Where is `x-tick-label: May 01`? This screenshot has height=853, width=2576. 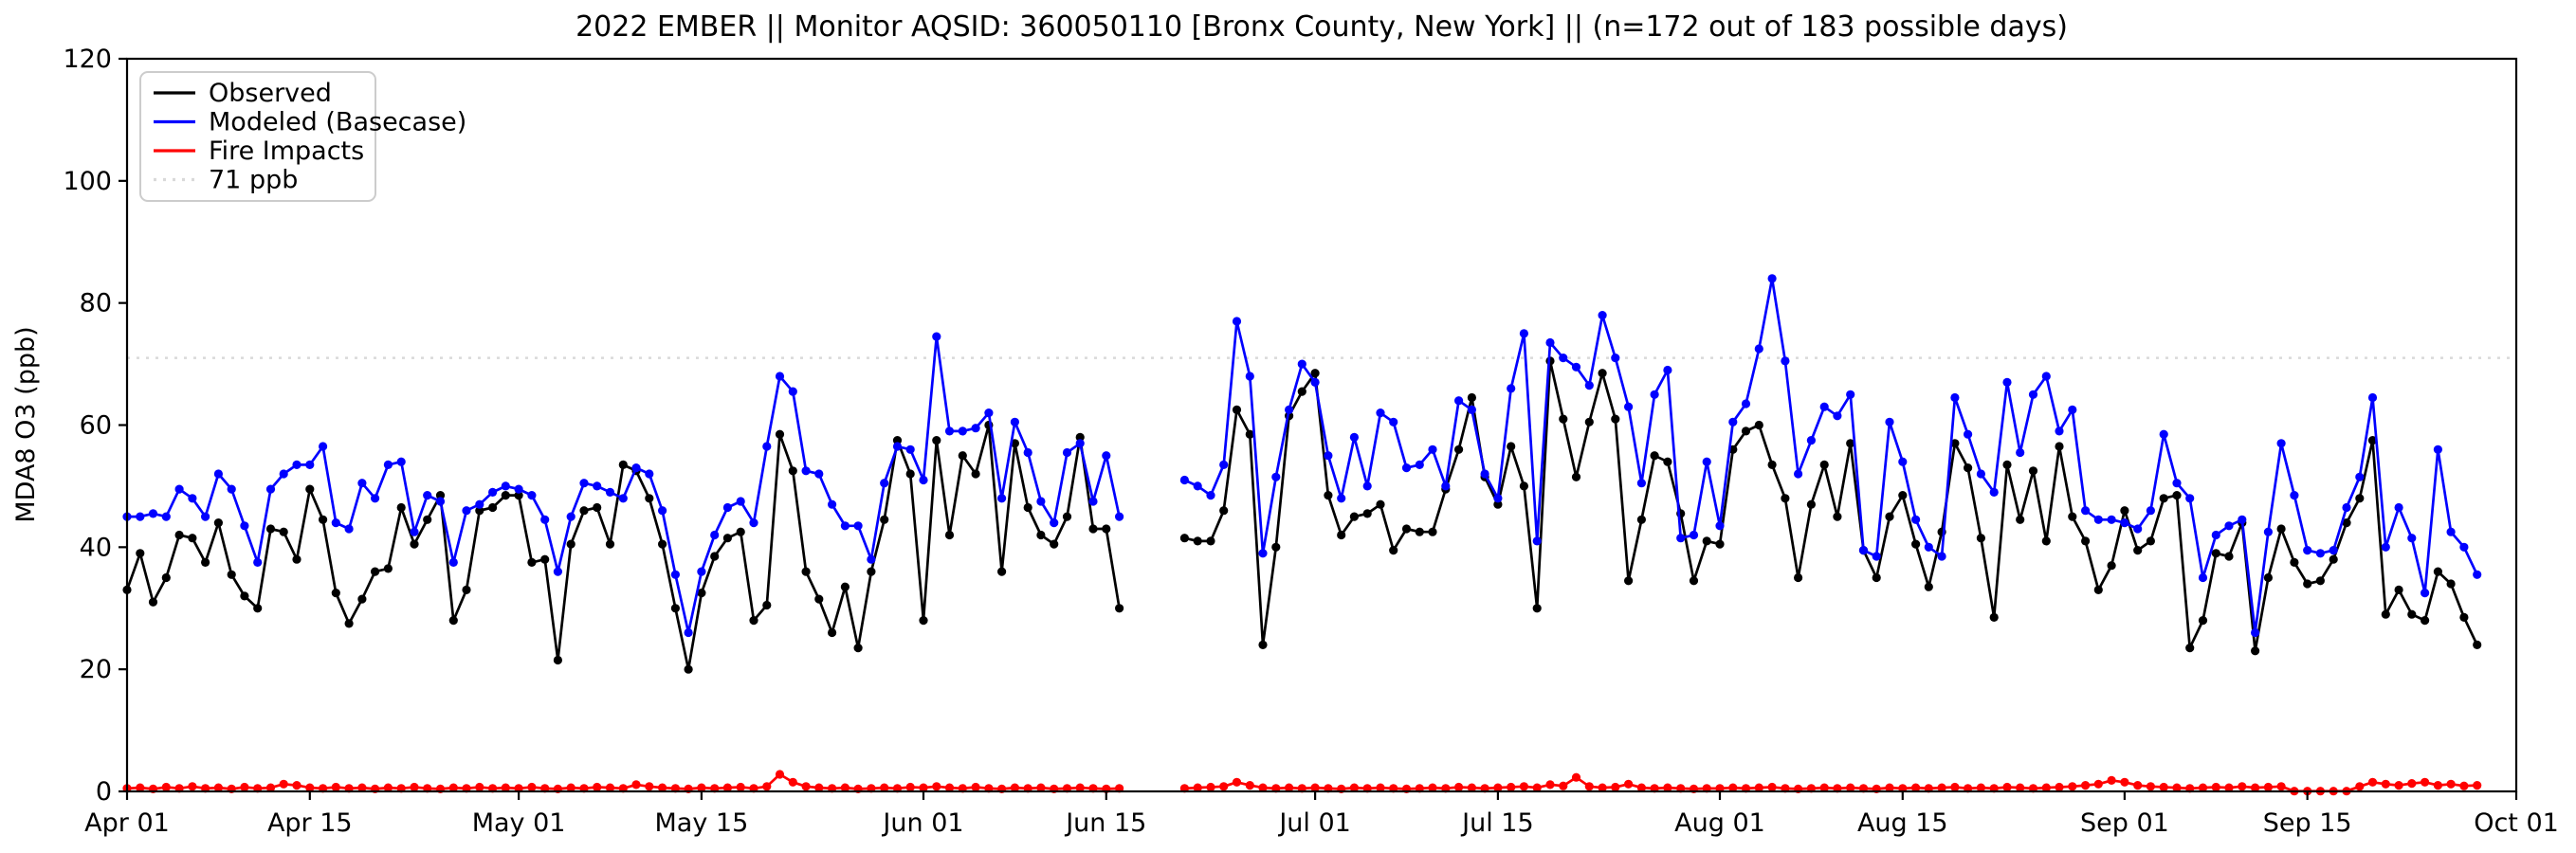 x-tick-label: May 01 is located at coordinates (519, 823).